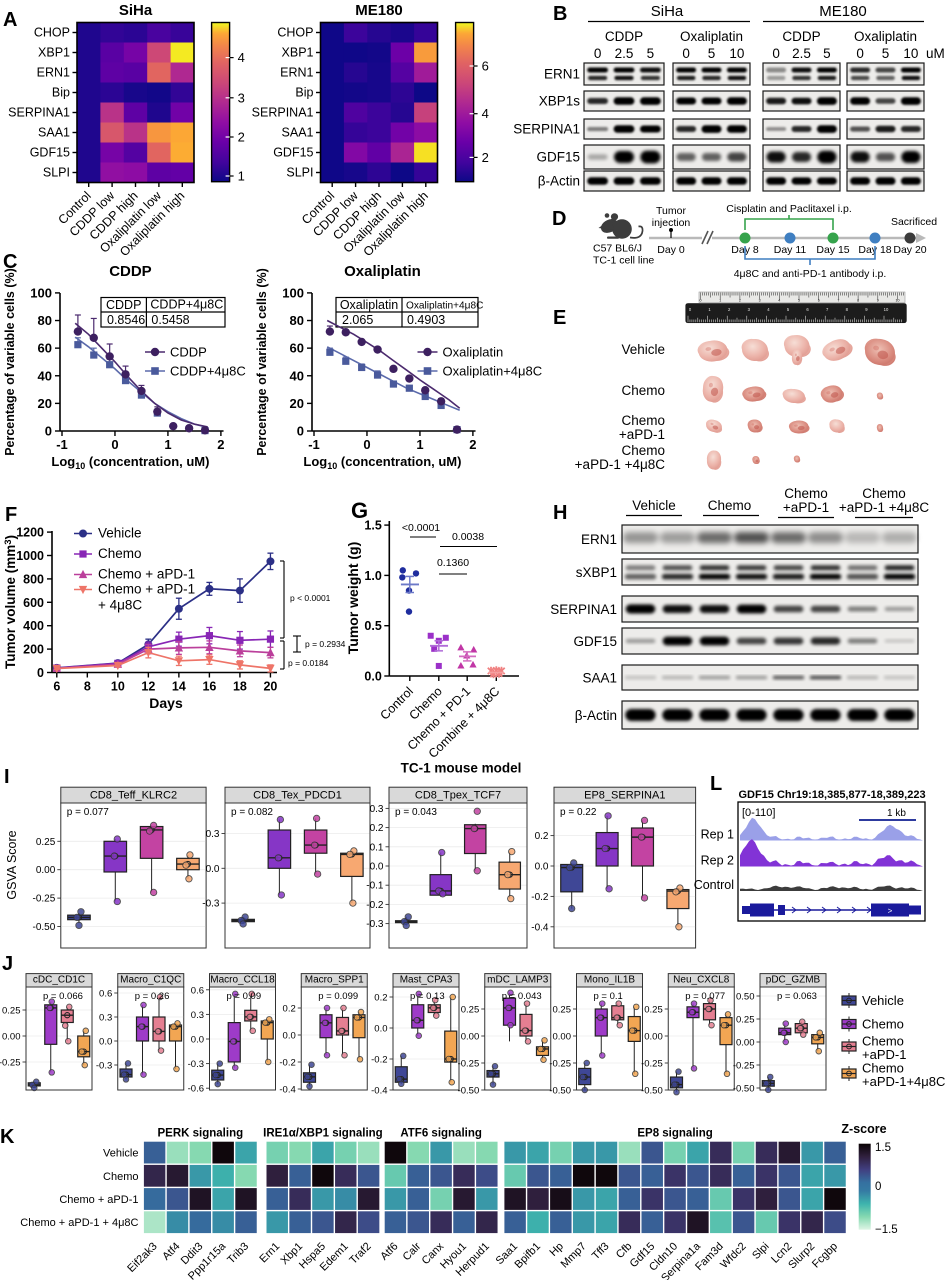 The width and height of the screenshot is (946, 1280). I want to click on svg-text: ATF6 signaling, so click(441, 1134).